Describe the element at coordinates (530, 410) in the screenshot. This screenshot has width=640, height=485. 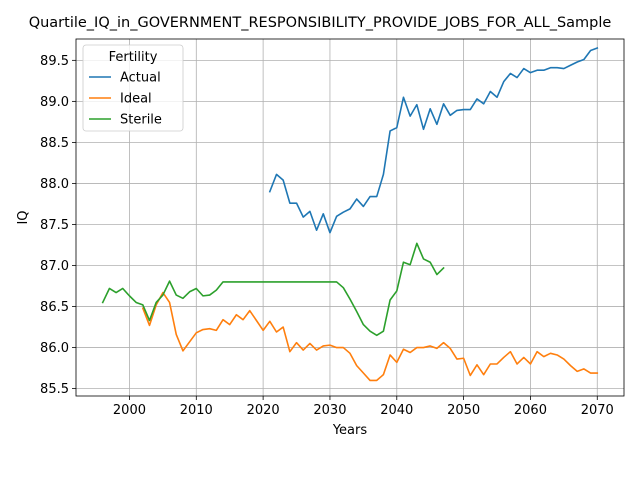
I see `x-tick-label: 2060` at that location.